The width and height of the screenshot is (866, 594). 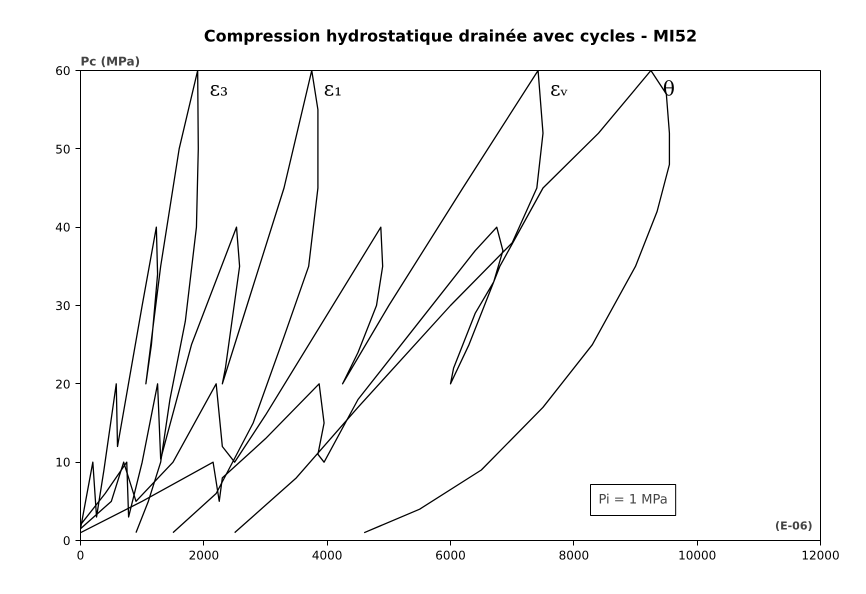 I want to click on x-tick-label: 0, so click(x=80, y=555).